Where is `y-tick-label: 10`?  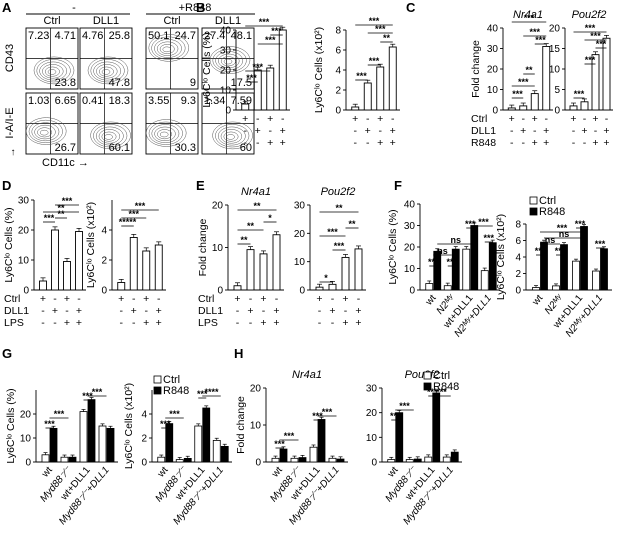
y-tick-label: 10 is located at coordinates (226, 91).